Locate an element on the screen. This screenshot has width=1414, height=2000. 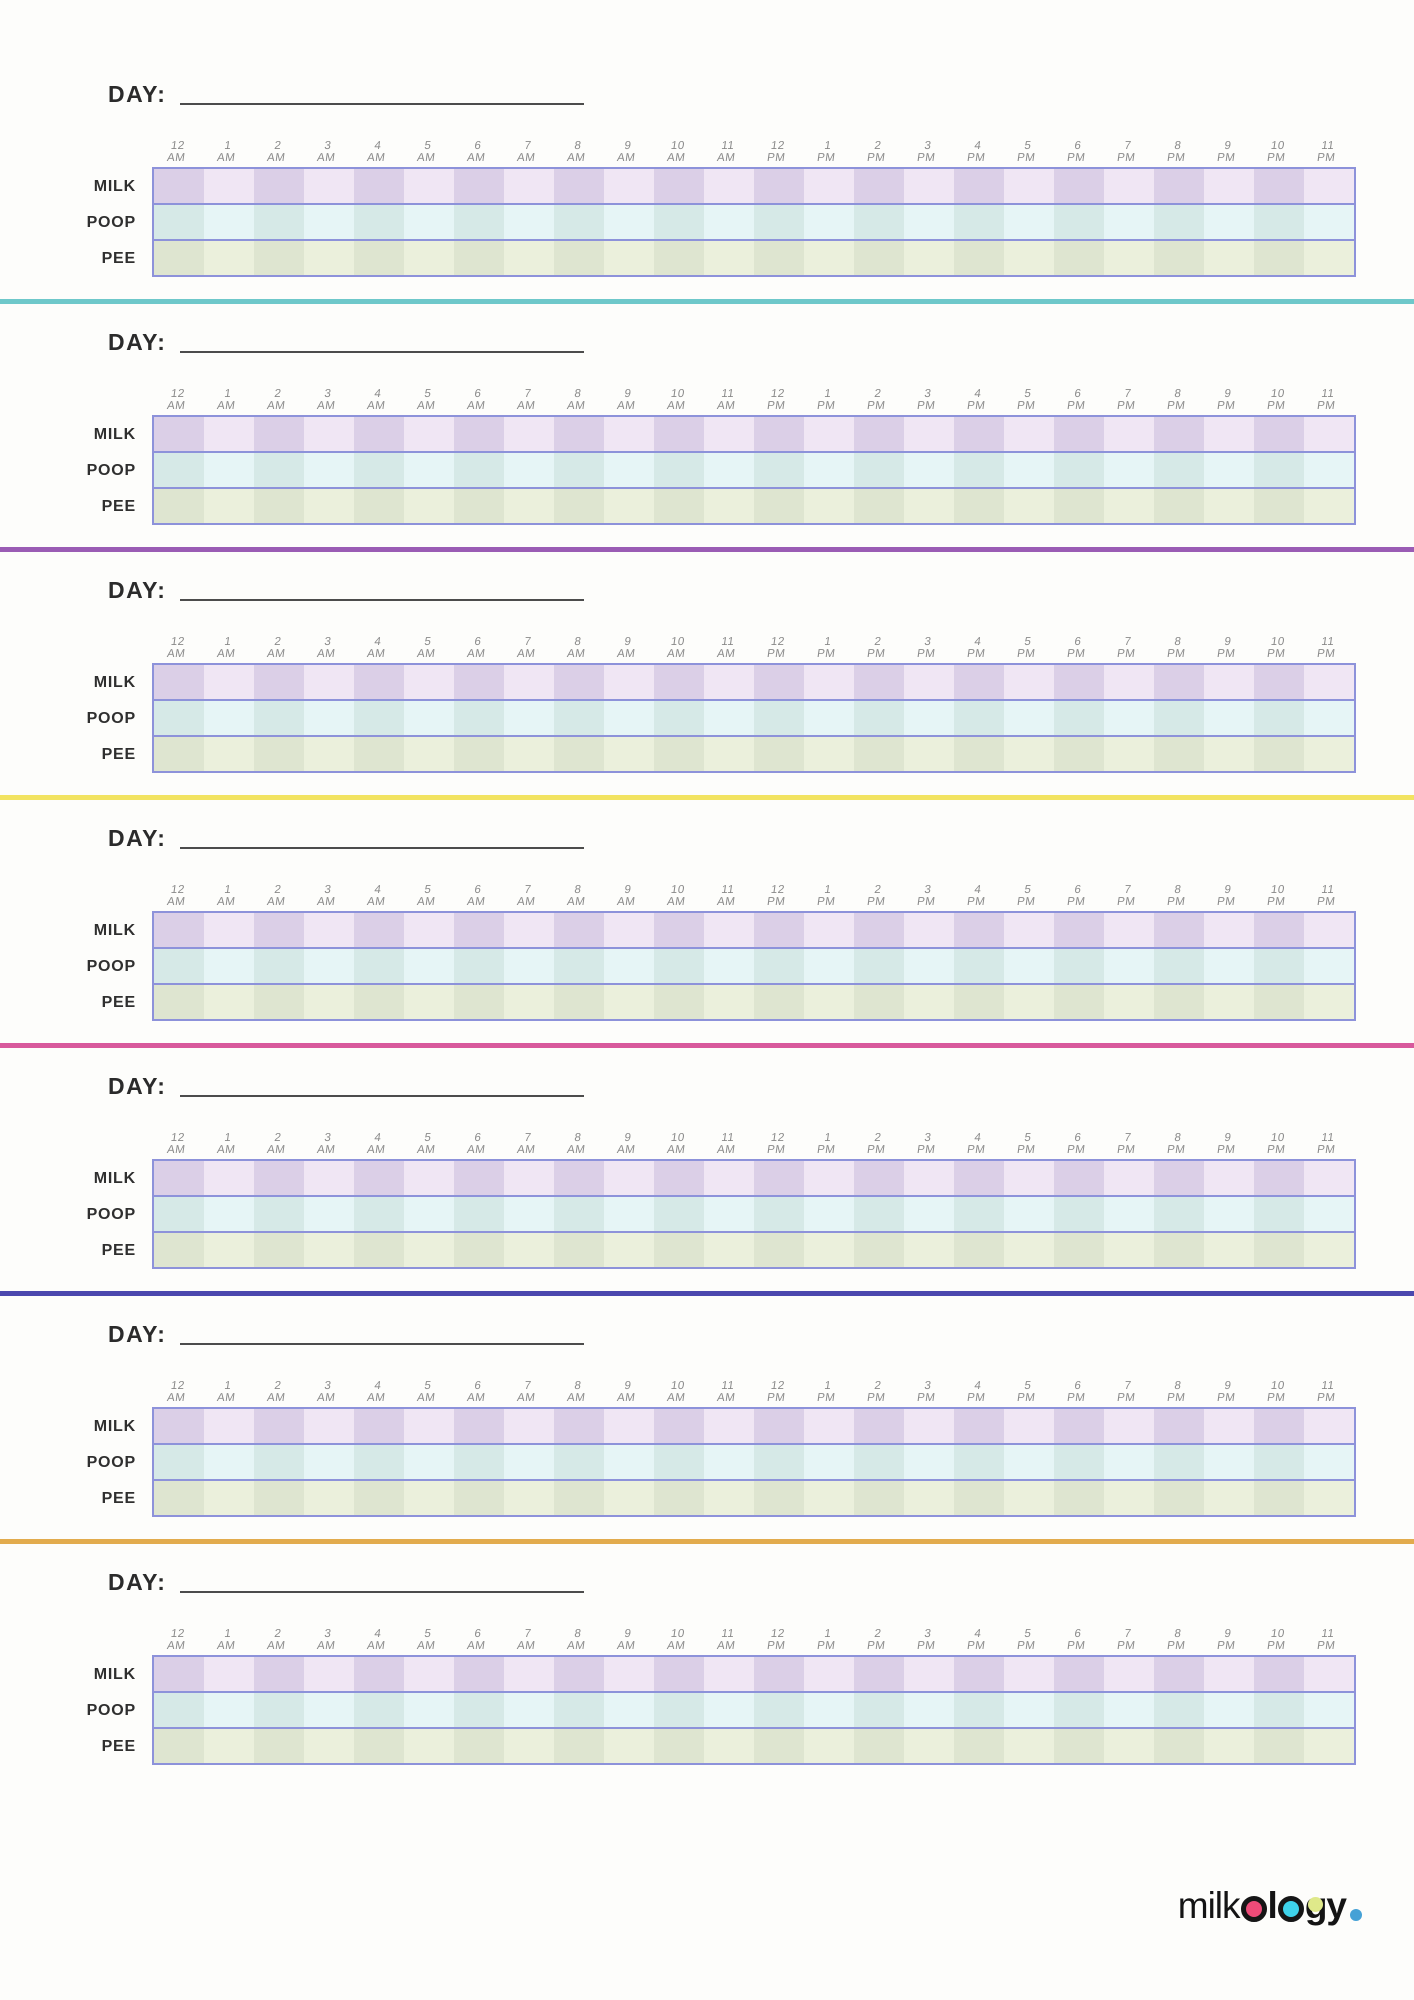
cell-pee-7am is located at coordinates (529, 1746).